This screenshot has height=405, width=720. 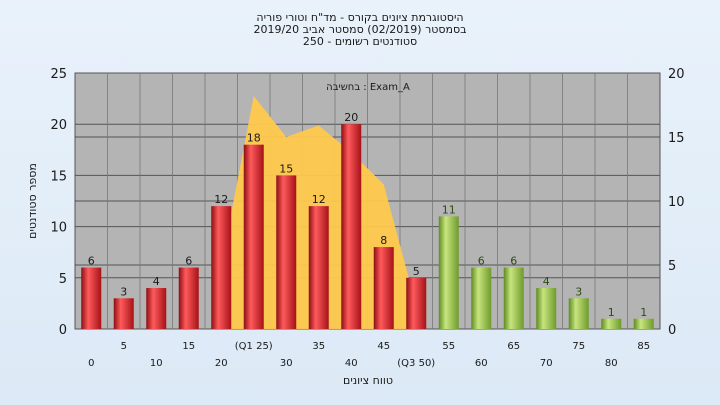 I want to click on chart-annotation: בחשיבה : Exam_A, so click(x=368, y=87).